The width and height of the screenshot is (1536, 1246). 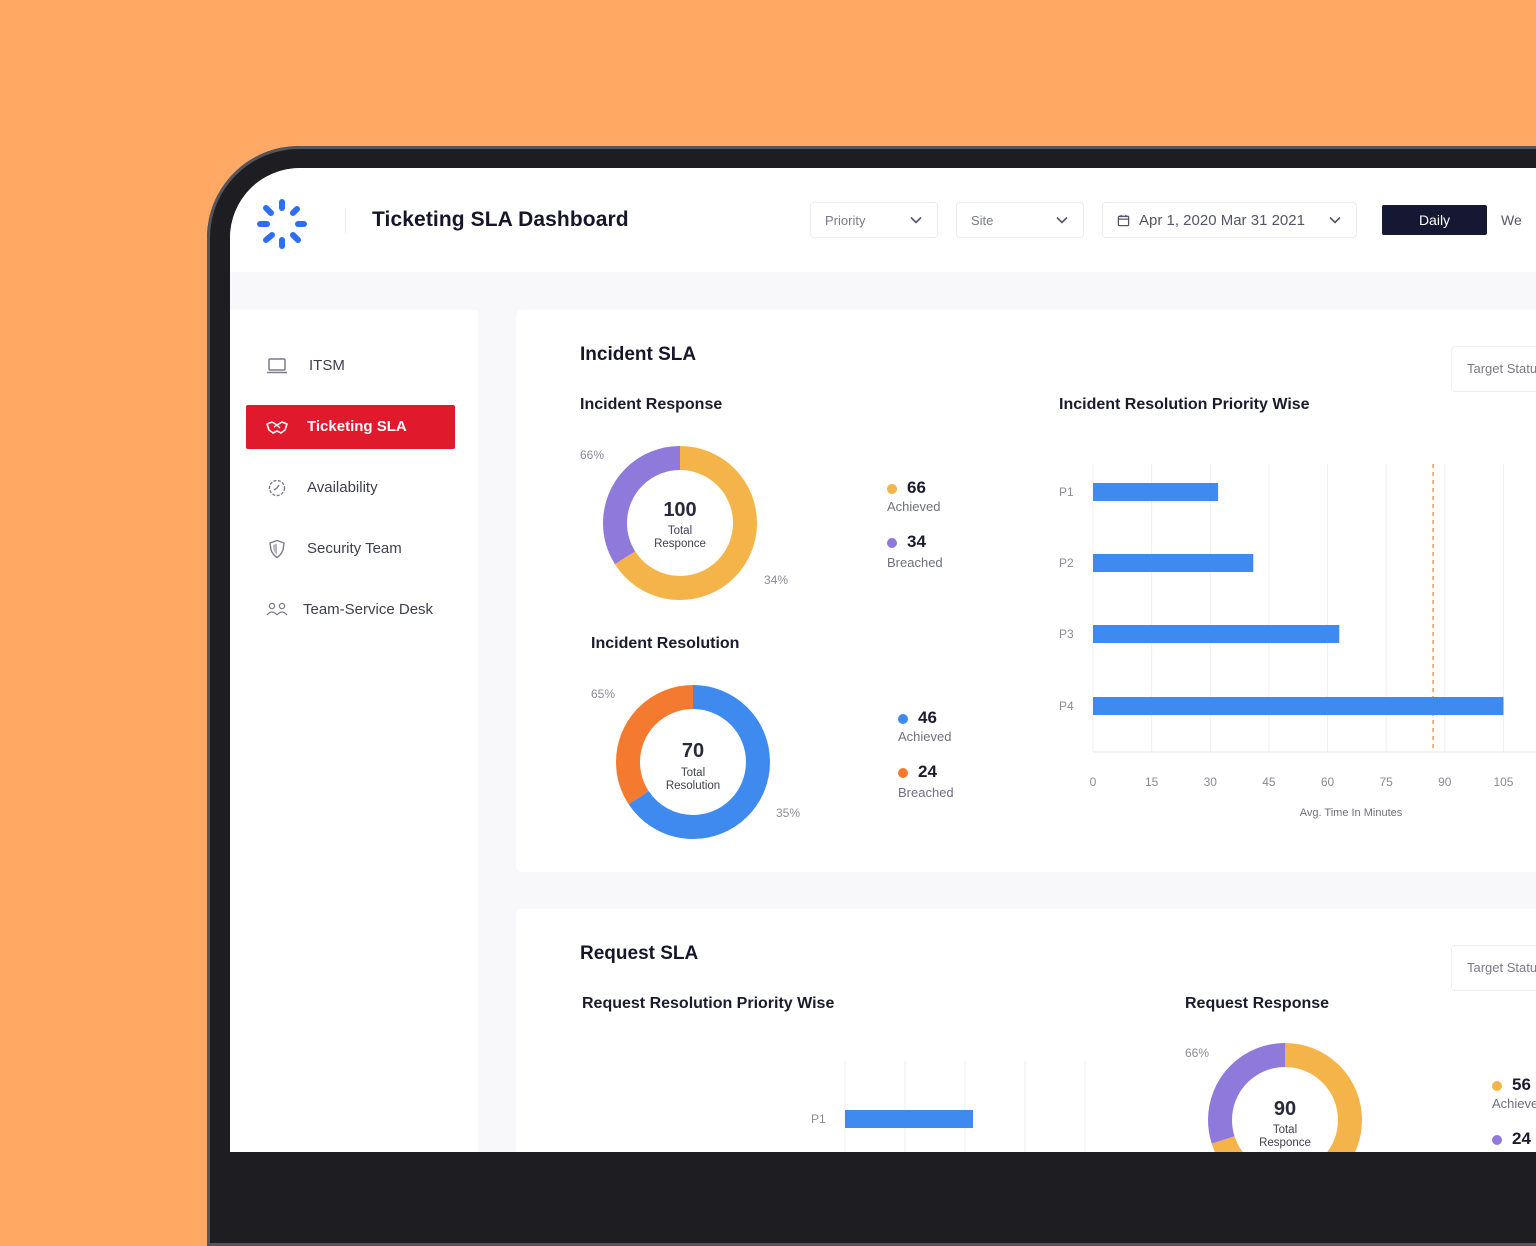 I want to click on brand-logo-icon, so click(x=282, y=224).